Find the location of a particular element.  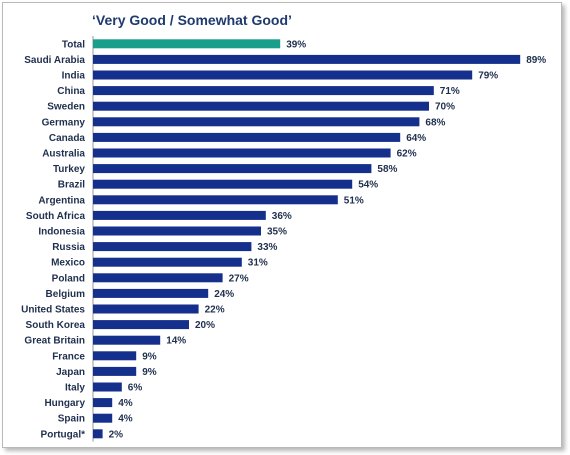

category-label-france: France is located at coordinates (68, 356).